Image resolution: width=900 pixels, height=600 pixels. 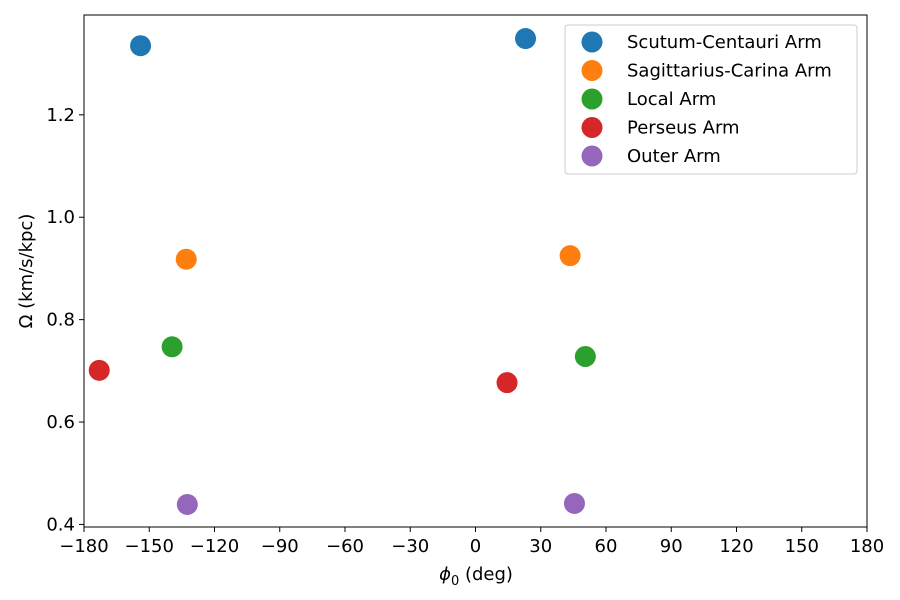 What do you see at coordinates (540, 546) in the screenshot?
I see `x-tick-label: 30` at bounding box center [540, 546].